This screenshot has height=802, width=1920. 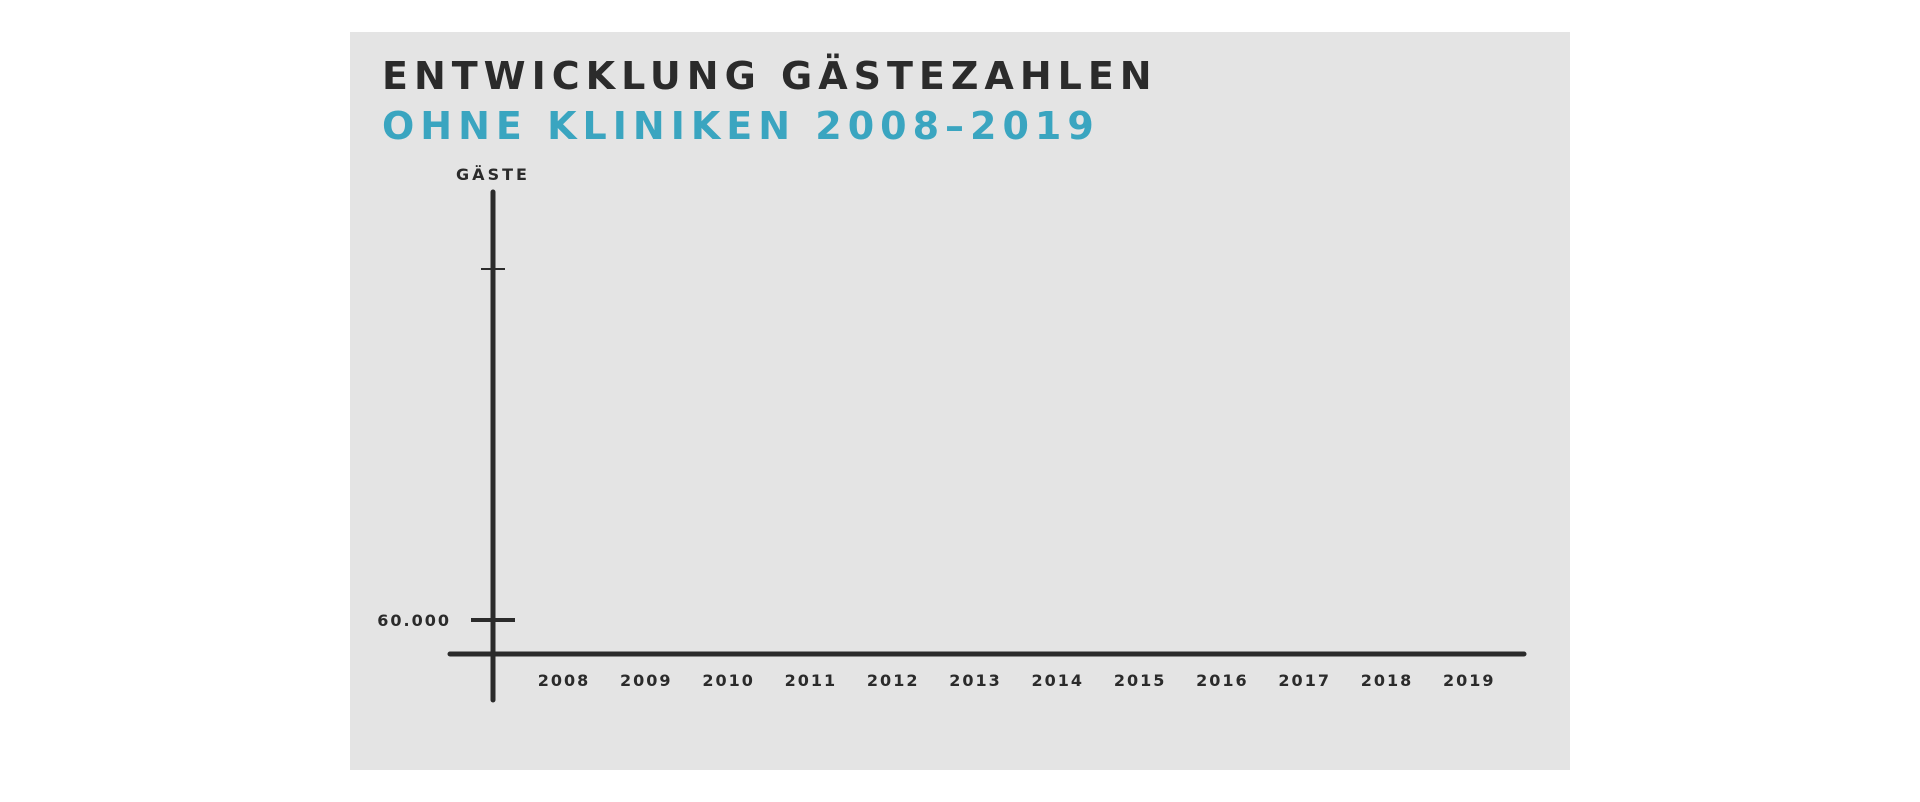 I want to click on x-tick-label: 2015, so click(x=1140, y=680).